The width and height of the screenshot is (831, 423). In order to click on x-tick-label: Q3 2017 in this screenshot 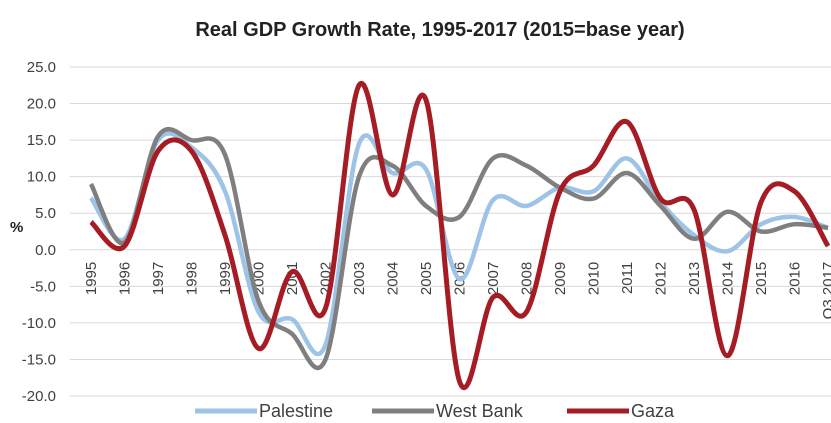, I will do `click(825, 291)`.